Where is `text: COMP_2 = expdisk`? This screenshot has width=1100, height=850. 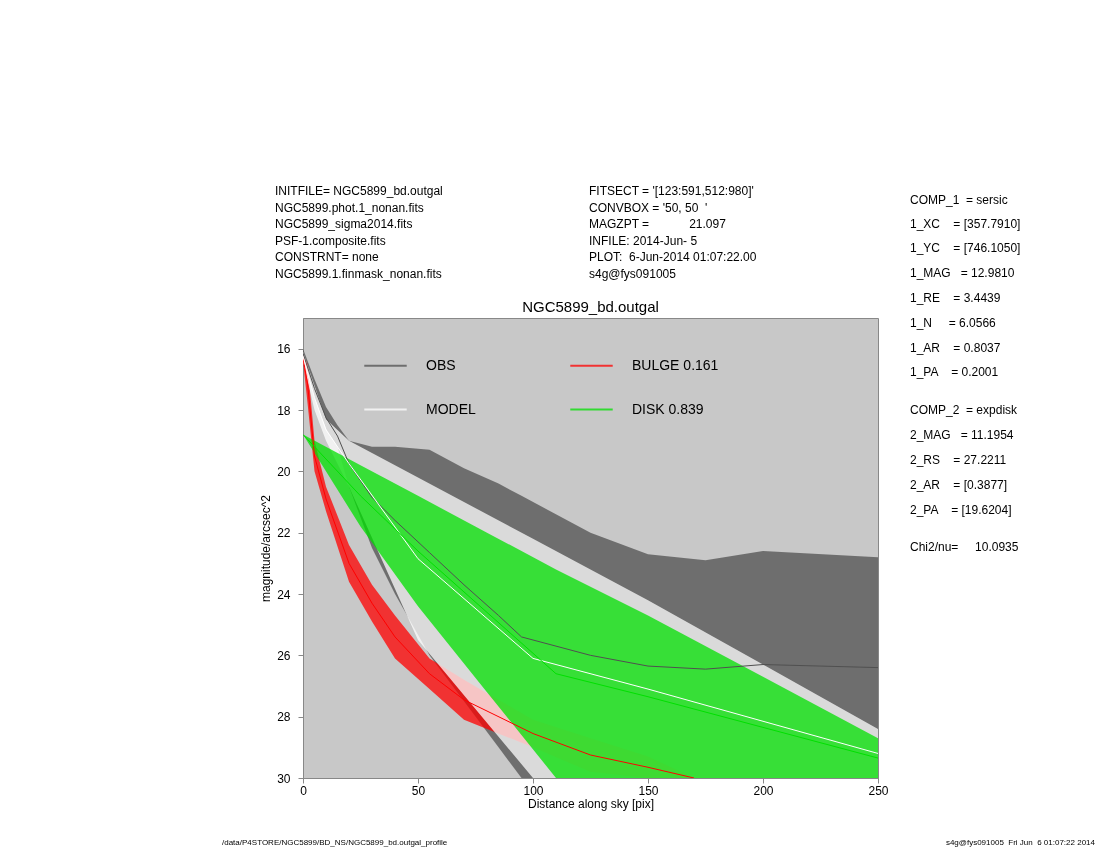 text: COMP_2 = expdisk is located at coordinates (964, 410).